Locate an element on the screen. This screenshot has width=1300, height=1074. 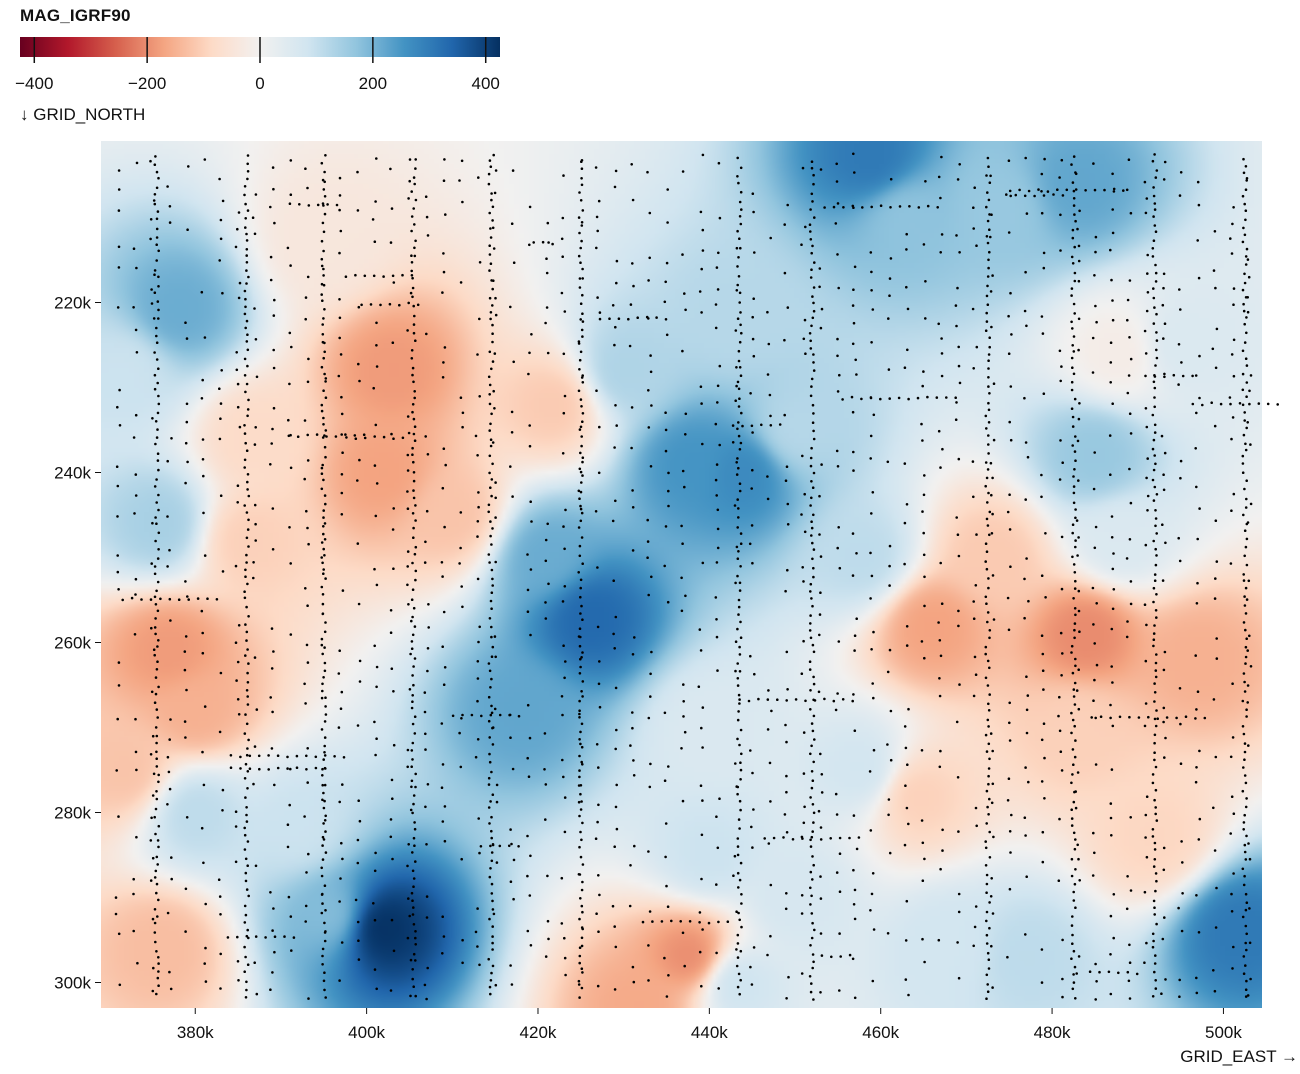
x-tick-label: 420k is located at coordinates (538, 1032).